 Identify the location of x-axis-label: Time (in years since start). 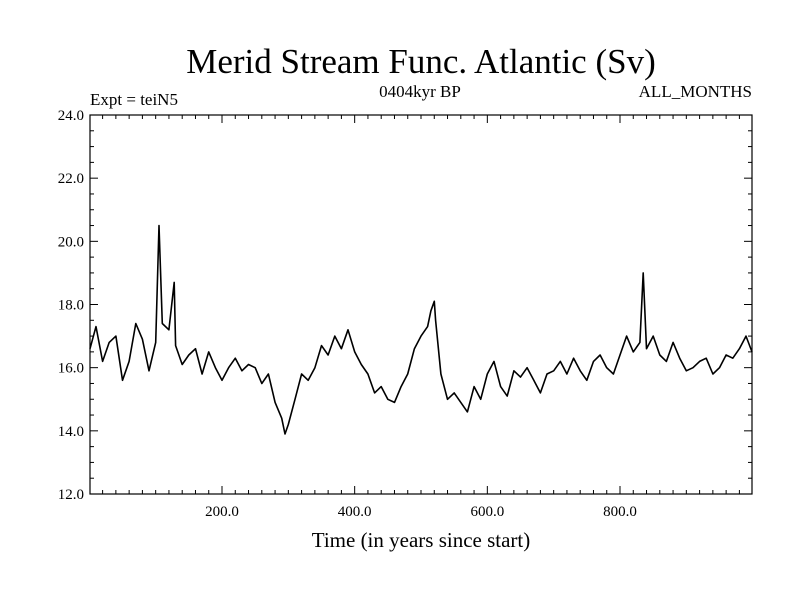
(421, 540).